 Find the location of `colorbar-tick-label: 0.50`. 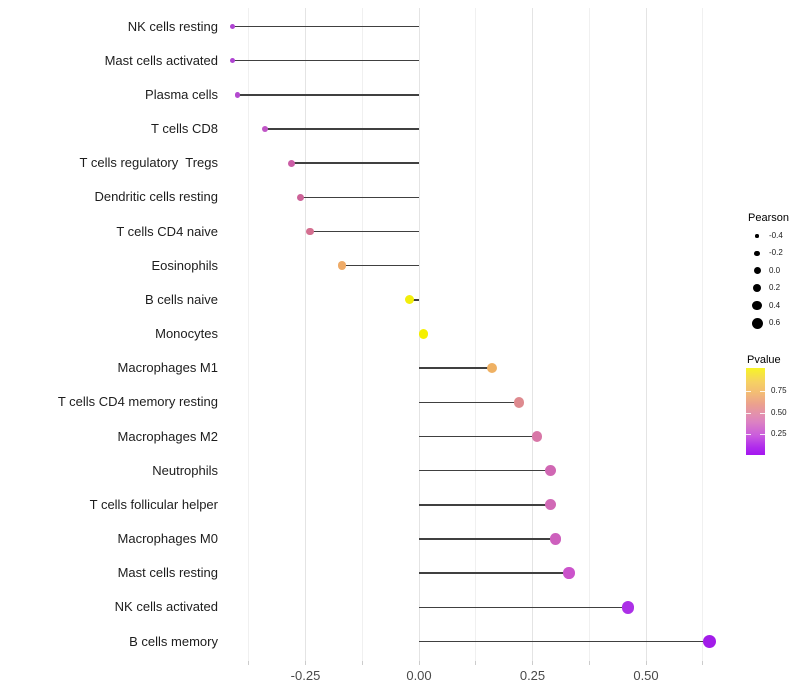

colorbar-tick-label: 0.50 is located at coordinates (779, 412).